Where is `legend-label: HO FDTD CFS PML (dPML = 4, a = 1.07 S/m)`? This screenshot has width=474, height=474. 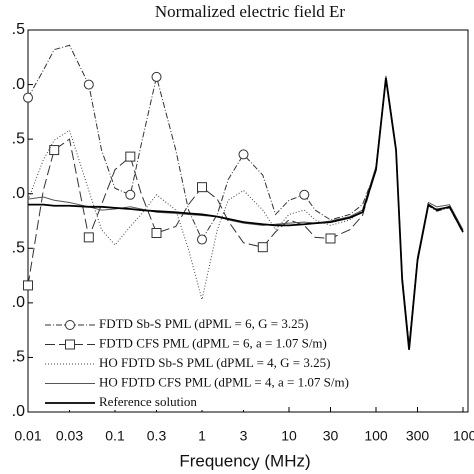
legend-label: HO FDTD CFS PML (dPML = 4, a = 1.07 S/m) is located at coordinates (224, 381).